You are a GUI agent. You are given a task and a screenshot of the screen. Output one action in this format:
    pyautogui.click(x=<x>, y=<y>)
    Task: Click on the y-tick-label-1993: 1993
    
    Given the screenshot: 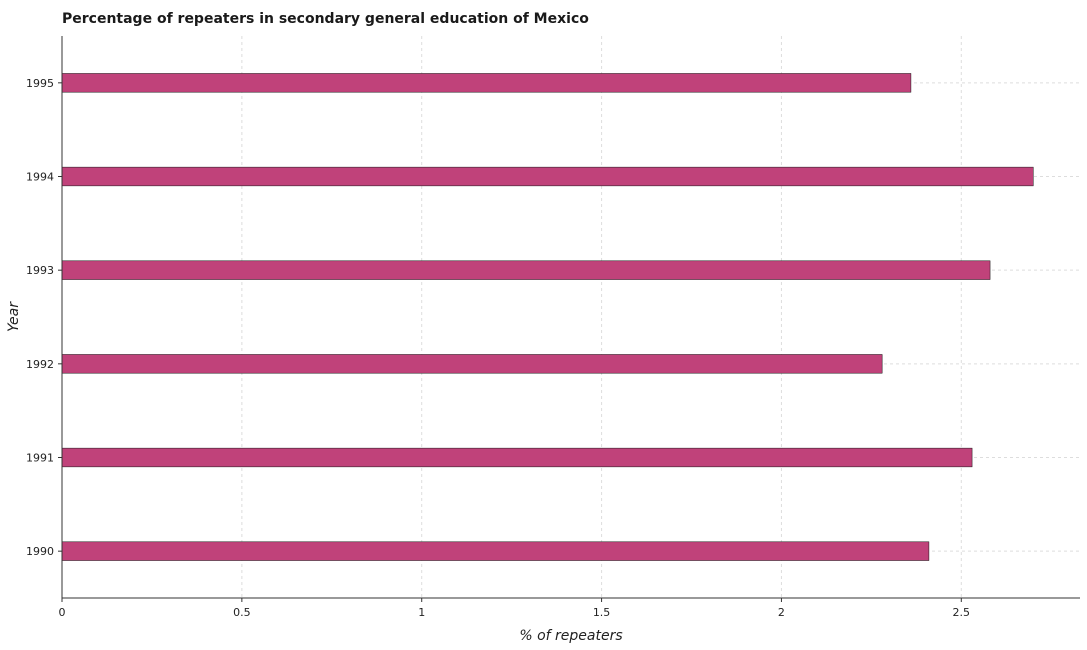 What is the action you would take?
    pyautogui.click(x=40, y=270)
    